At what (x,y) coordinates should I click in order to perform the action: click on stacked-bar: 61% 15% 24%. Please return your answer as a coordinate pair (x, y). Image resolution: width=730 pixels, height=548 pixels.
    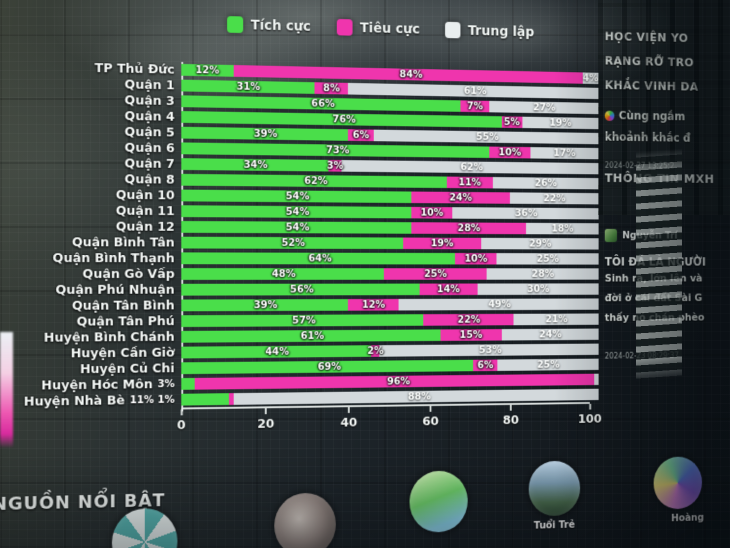
    Looking at the image, I should click on (390, 335).